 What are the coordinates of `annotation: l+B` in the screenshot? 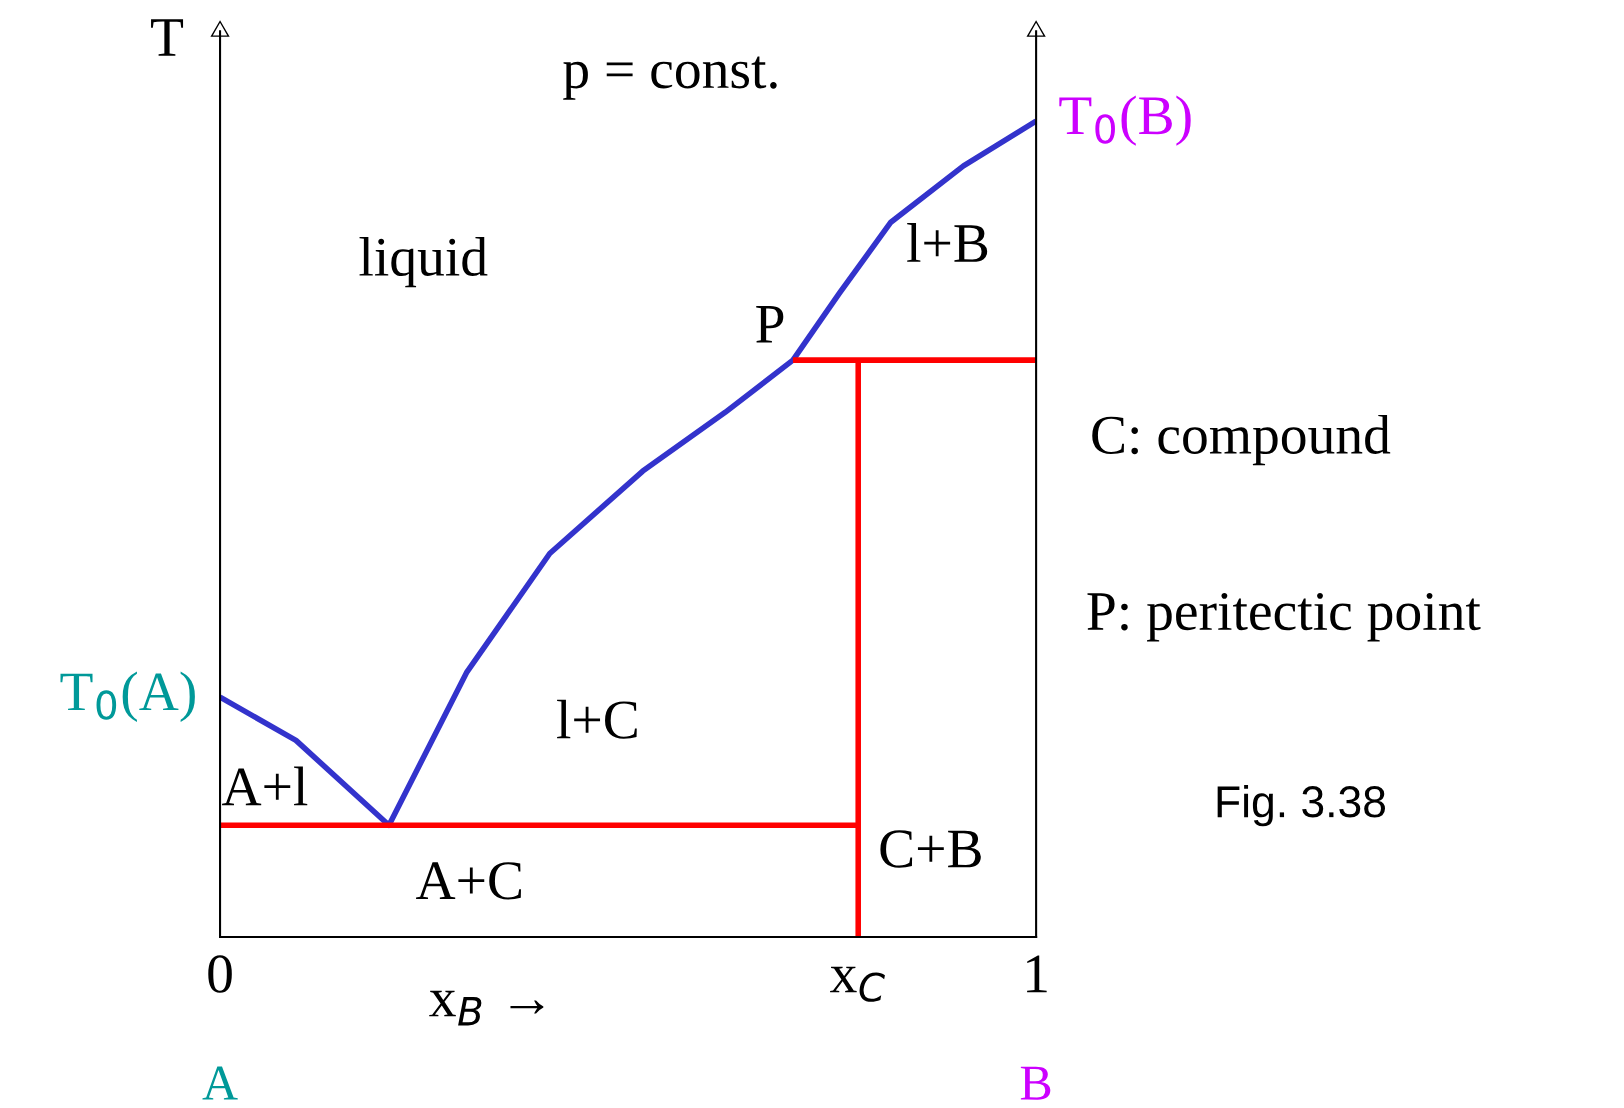 It's located at (947, 242).